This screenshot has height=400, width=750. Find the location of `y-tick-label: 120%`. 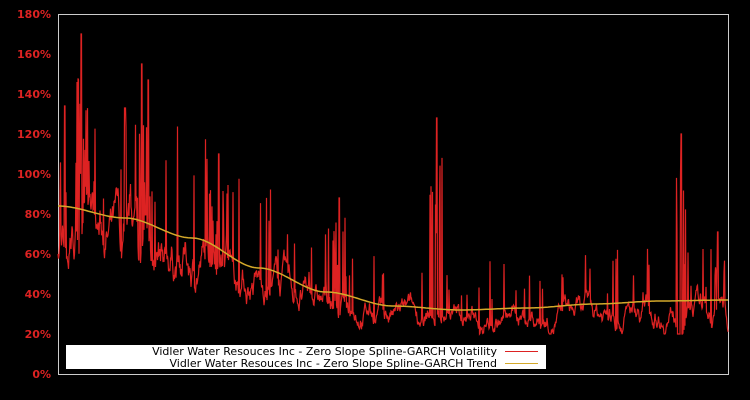

y-tick-label: 120% is located at coordinates (34, 134).